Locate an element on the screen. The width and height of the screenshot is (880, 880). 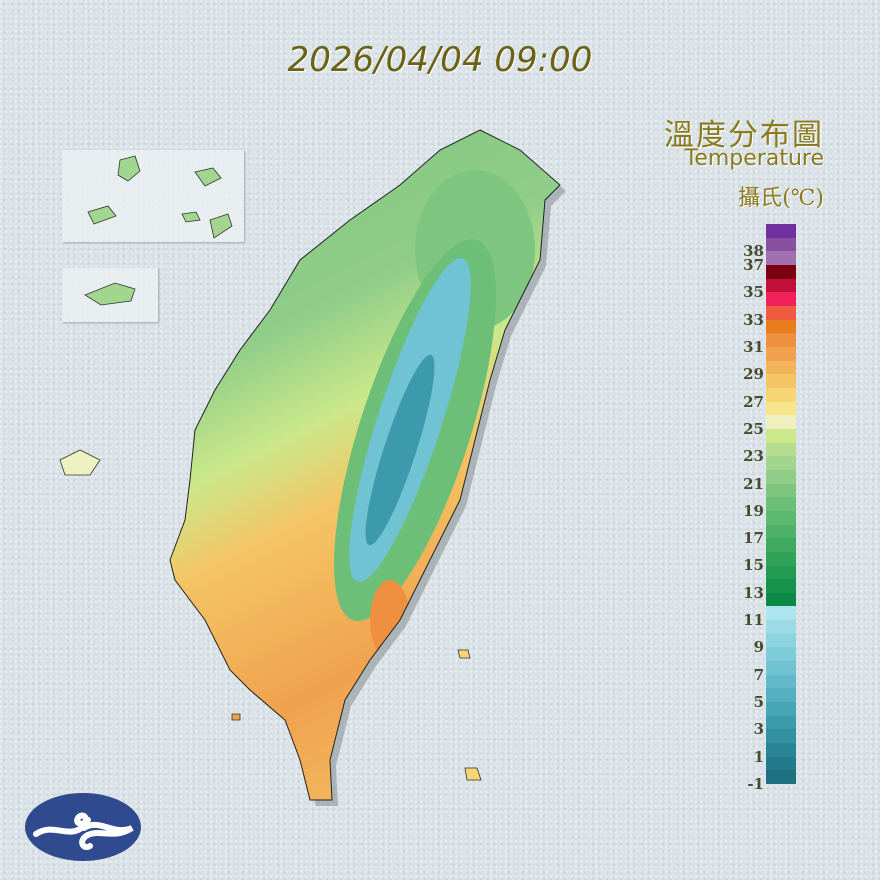
scale-label: 7 is located at coordinates (758, 674).